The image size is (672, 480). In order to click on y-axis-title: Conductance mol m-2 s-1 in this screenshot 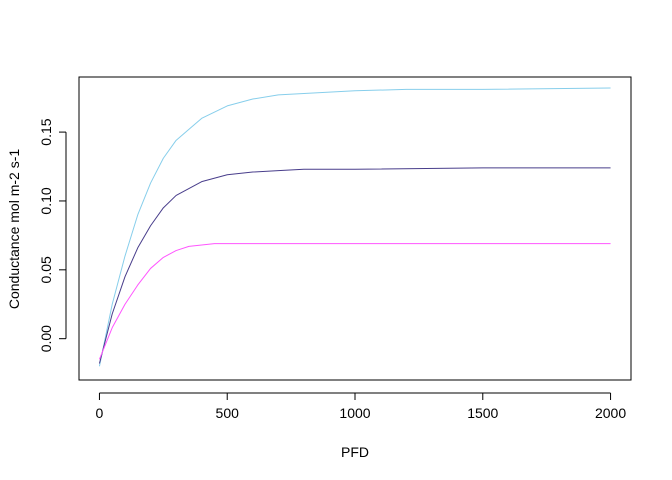, I will do `click(14, 229)`.